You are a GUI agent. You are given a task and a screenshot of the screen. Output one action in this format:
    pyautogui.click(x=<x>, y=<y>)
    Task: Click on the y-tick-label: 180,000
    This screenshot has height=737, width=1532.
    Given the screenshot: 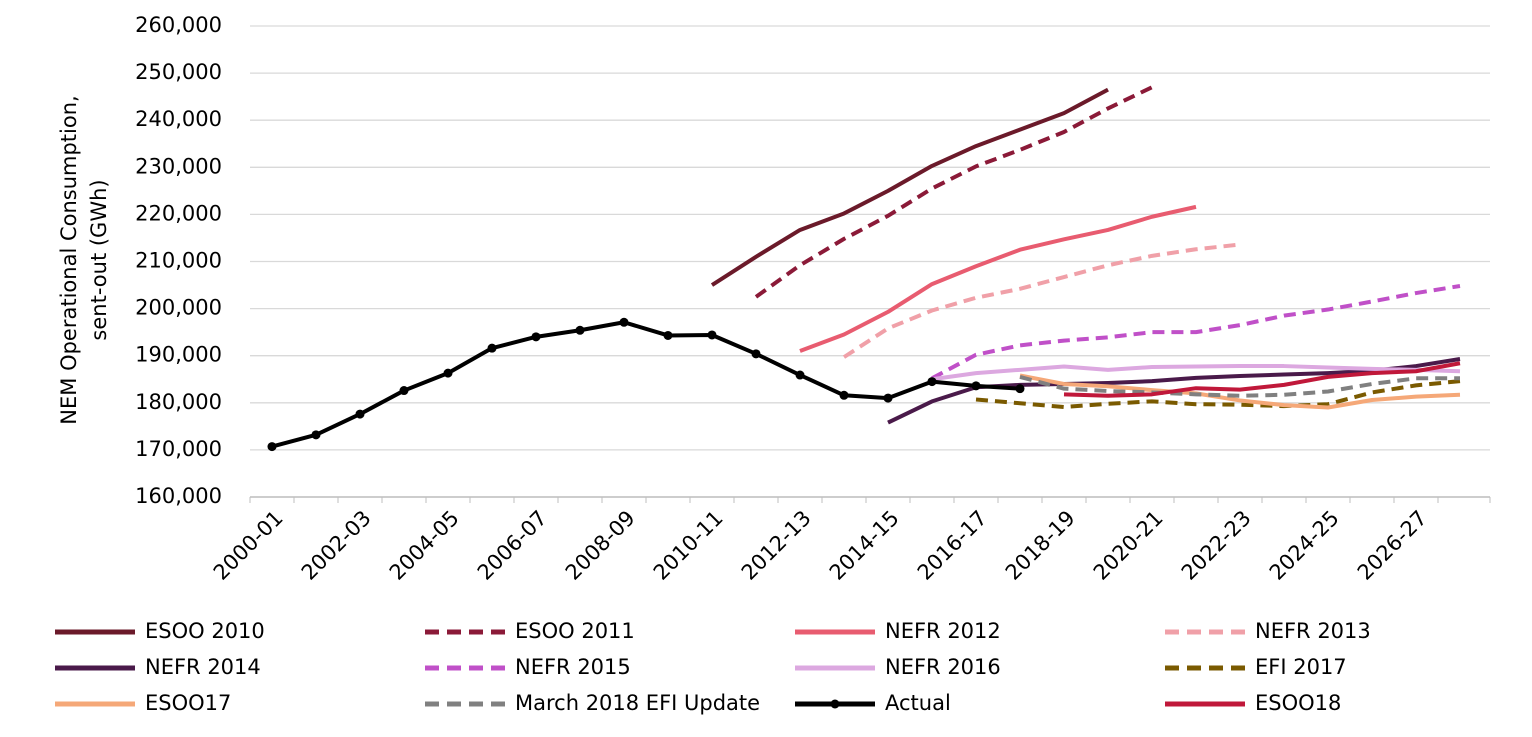 What is the action you would take?
    pyautogui.click(x=178, y=402)
    